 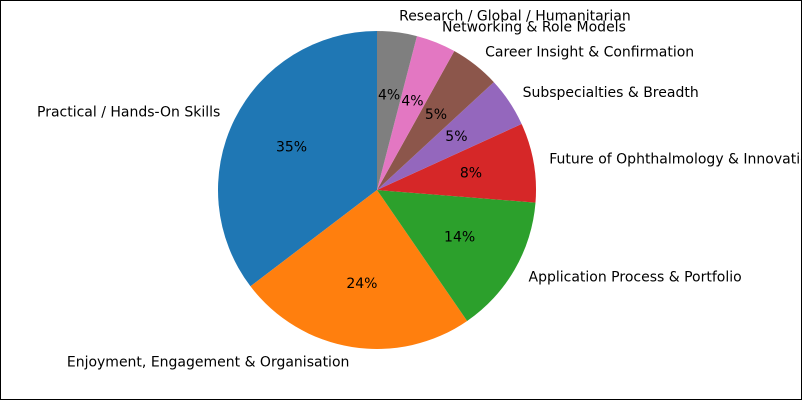 I want to click on slice-category-label: Practical / Hands-On Skills, so click(x=128, y=112).